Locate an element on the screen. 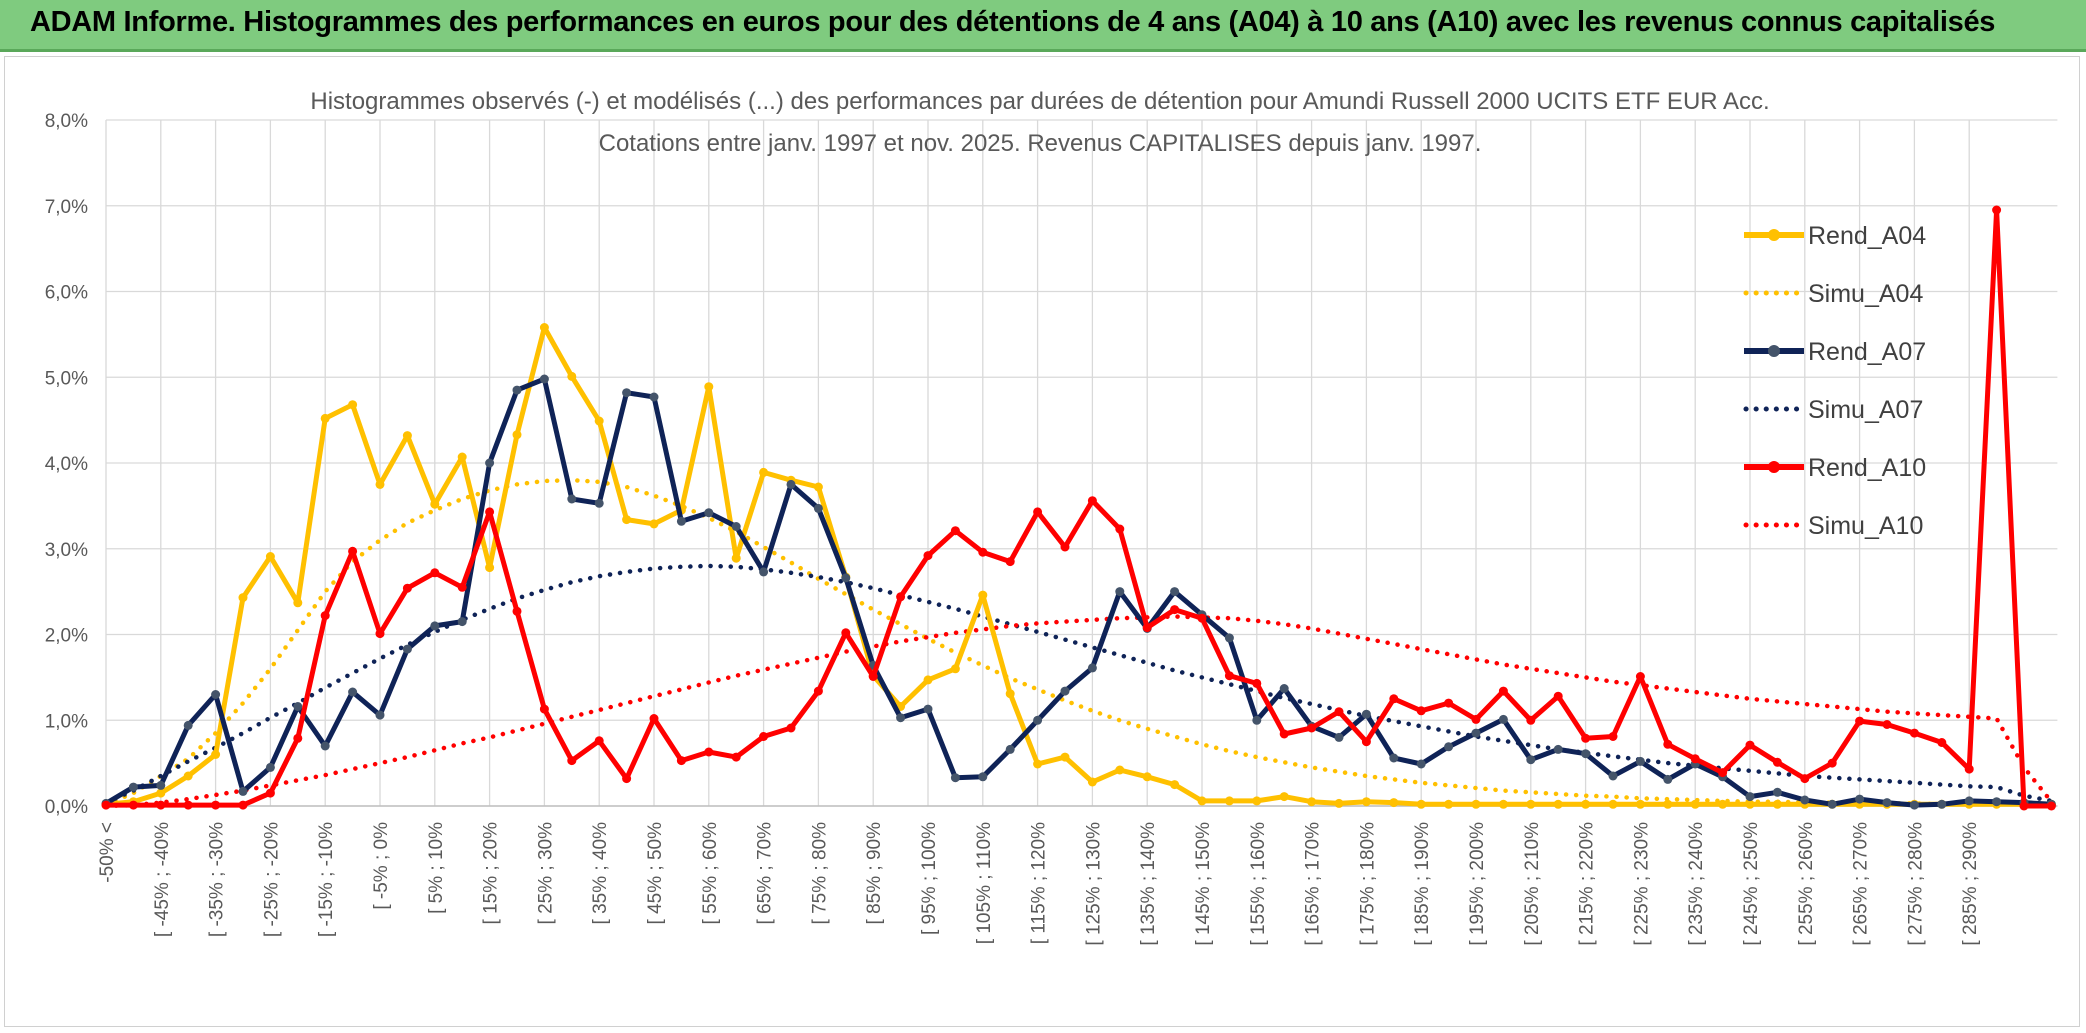  x-tick-label: [ 25% ; 30% is located at coordinates (545, 873).